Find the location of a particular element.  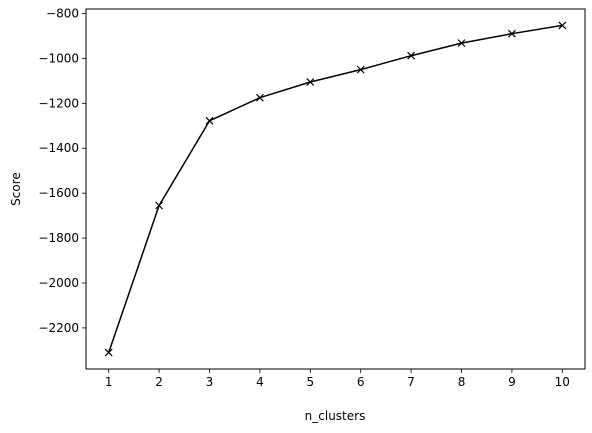

y-axis-ticks: −2200 −2000 −1800 −1600 −1400 −1200 −1000 −800 is located at coordinates (62, 170).